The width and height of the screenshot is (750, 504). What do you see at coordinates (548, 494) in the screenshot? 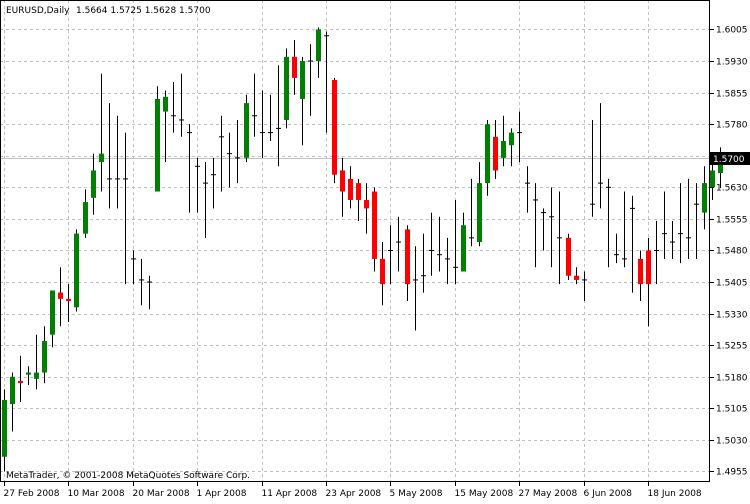
I see `x-tick-label: 27 May 2008` at bounding box center [548, 494].